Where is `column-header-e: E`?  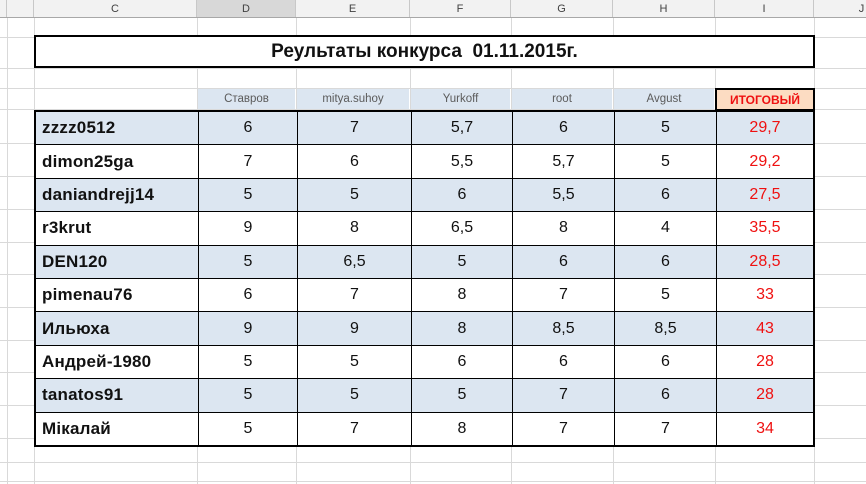 column-header-e: E is located at coordinates (353, 8).